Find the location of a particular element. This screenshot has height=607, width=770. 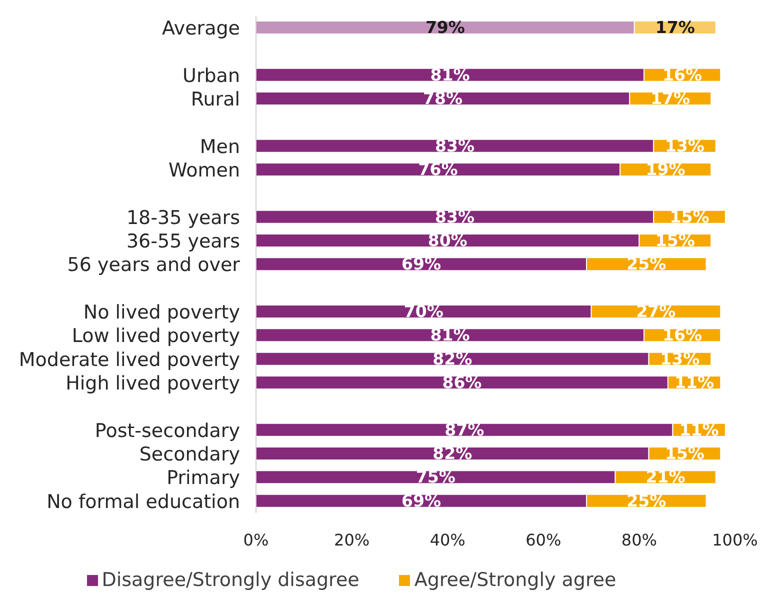

x-tick-label: 40% is located at coordinates (448, 540).